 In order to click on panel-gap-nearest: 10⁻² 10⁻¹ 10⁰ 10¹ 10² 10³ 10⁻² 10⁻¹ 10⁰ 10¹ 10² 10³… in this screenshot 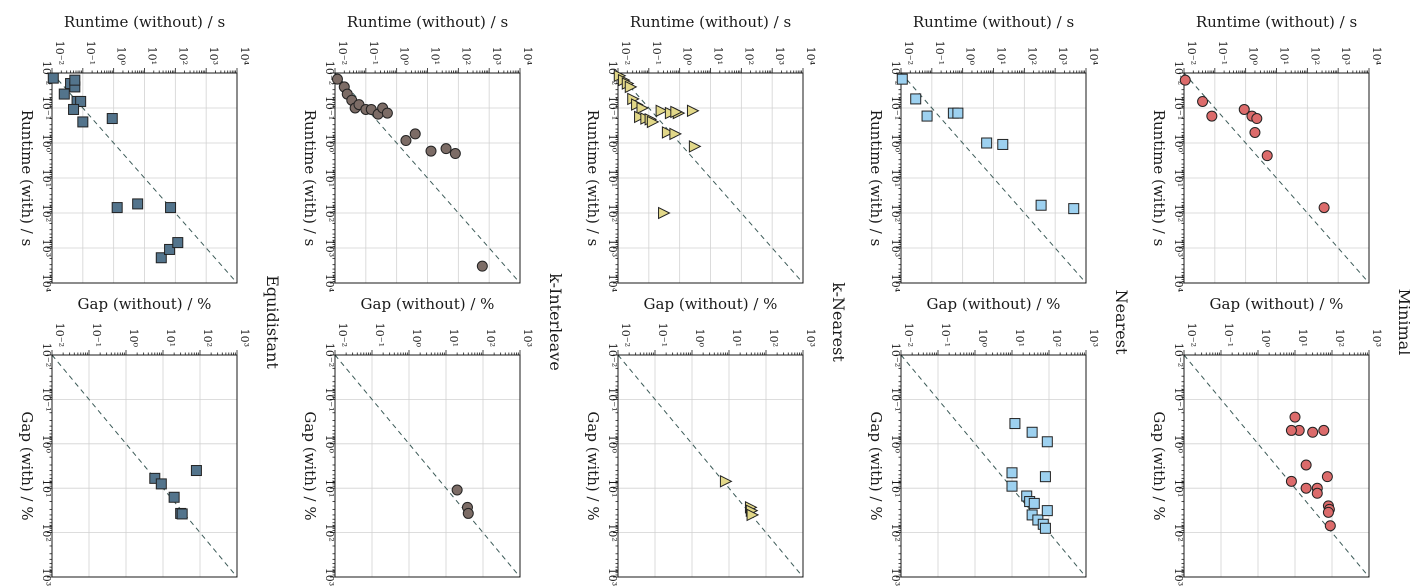, I will do `click(983, 440)`.